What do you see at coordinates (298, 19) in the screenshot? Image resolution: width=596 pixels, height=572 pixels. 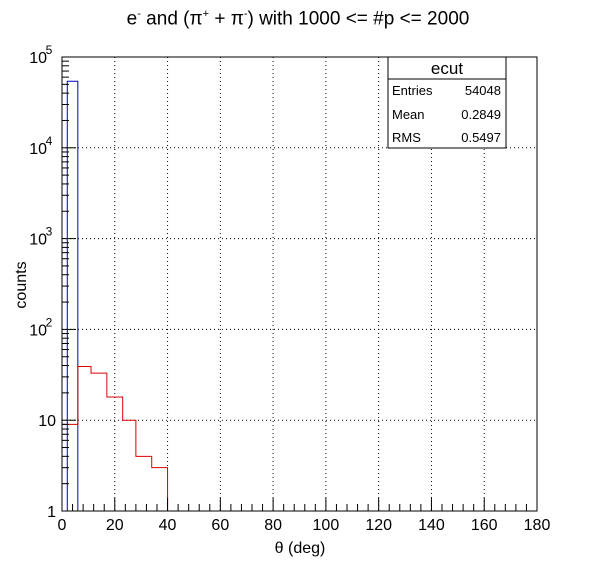 I see `chart-title: e- and (π+ + π-) with 1000 <= #p <= 2000` at bounding box center [298, 19].